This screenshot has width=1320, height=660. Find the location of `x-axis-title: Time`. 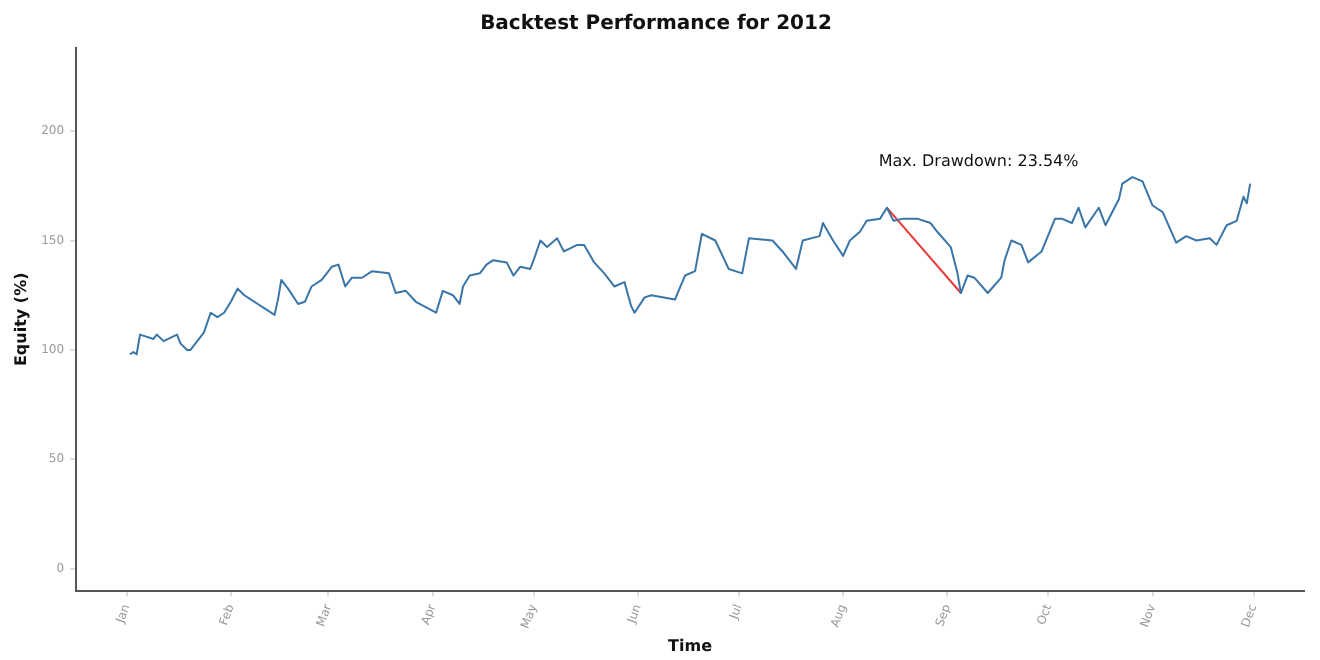

x-axis-title: Time is located at coordinates (691, 645).